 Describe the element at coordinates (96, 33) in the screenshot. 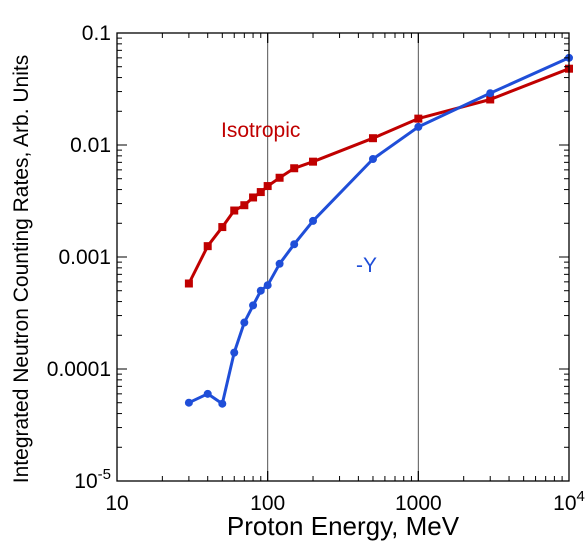

I see `y-tick-label: 0.1` at that location.